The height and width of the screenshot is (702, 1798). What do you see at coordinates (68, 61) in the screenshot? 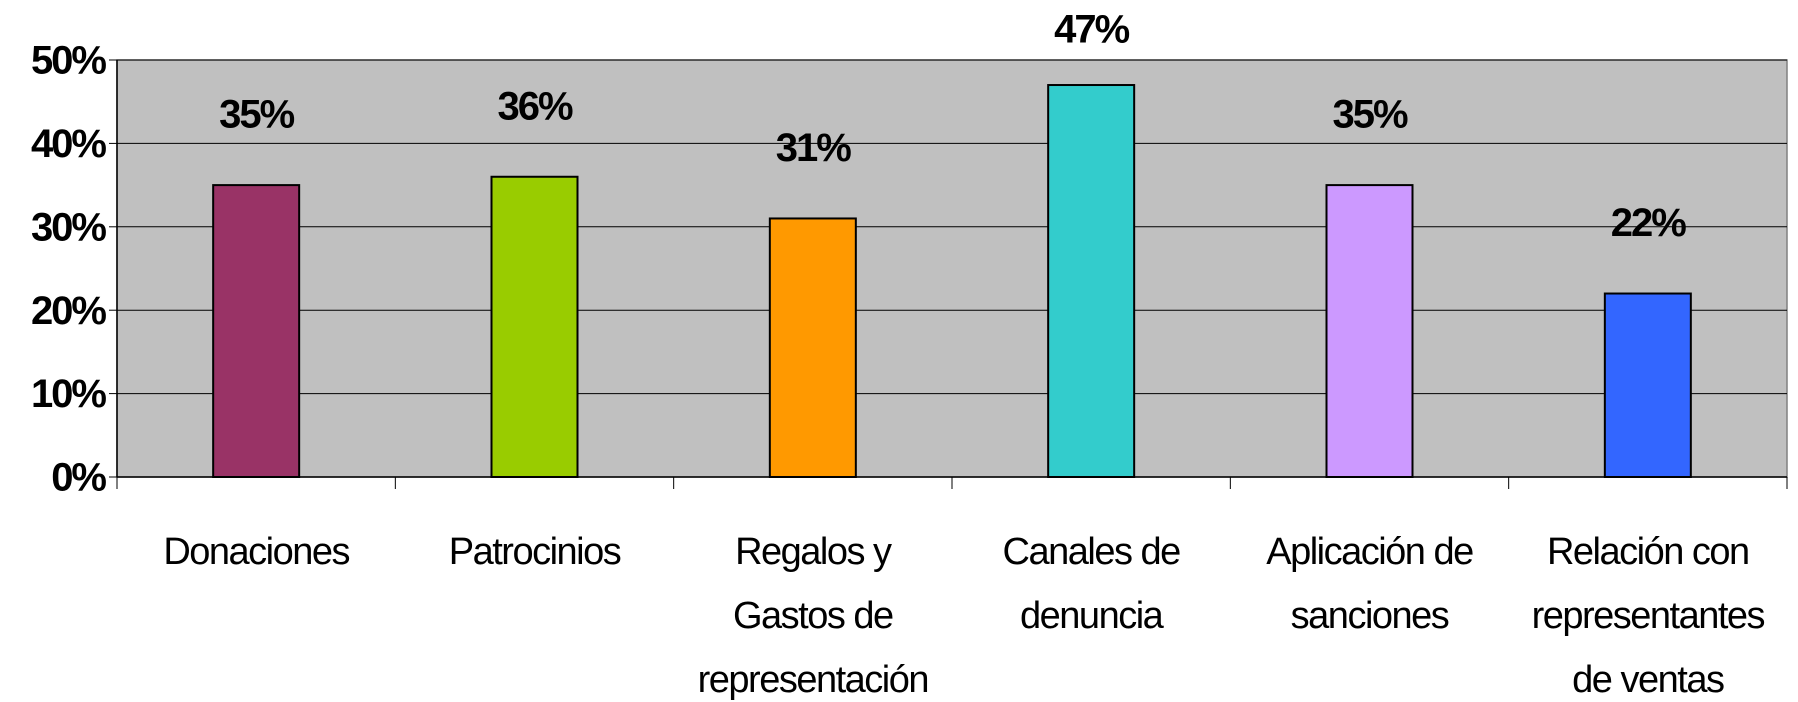
I see `y-tick-label: 50%` at bounding box center [68, 61].